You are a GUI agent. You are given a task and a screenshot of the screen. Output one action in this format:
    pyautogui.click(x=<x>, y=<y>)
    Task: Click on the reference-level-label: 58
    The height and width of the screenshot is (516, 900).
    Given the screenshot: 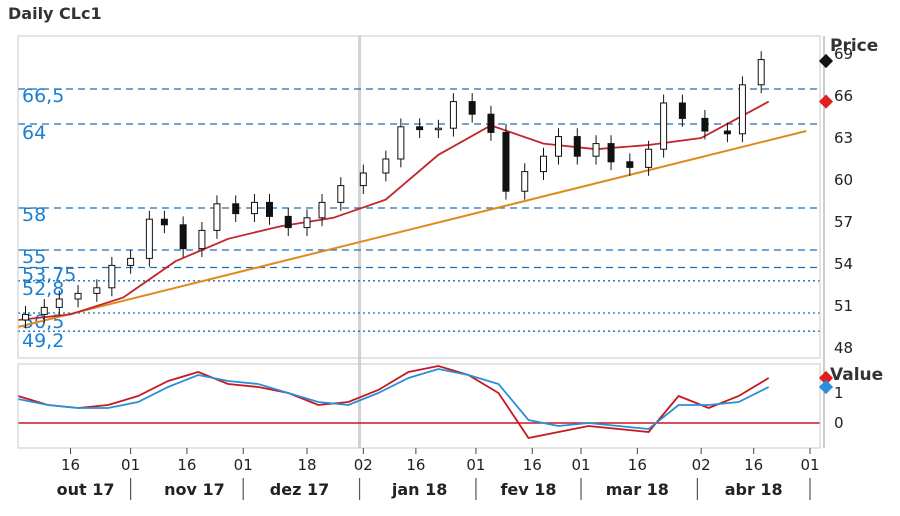 What is the action you would take?
    pyautogui.click(x=34, y=215)
    